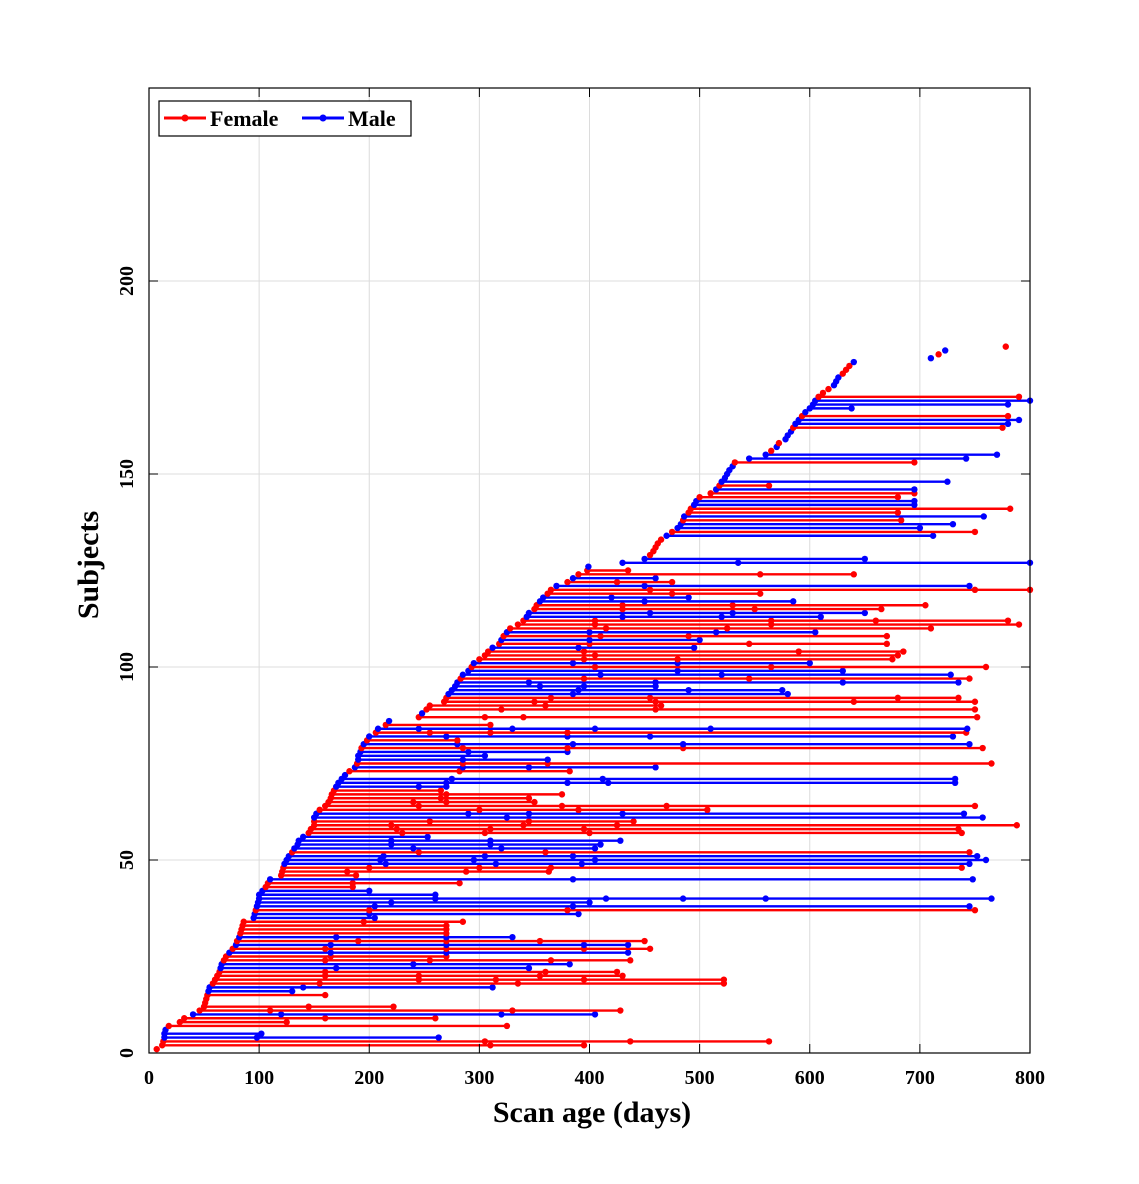 Image resolution: width=1139 pixels, height=1184 pixels. Describe the element at coordinates (661, 539) in the screenshot. I see `subject-133-trajectory` at that location.